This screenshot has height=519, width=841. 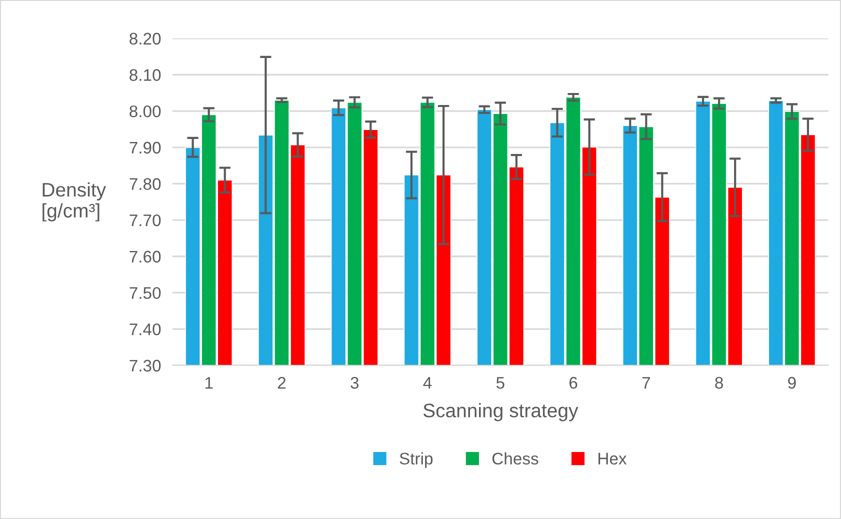 What do you see at coordinates (145, 366) in the screenshot?
I see `y-tick-label: 7.30` at bounding box center [145, 366].